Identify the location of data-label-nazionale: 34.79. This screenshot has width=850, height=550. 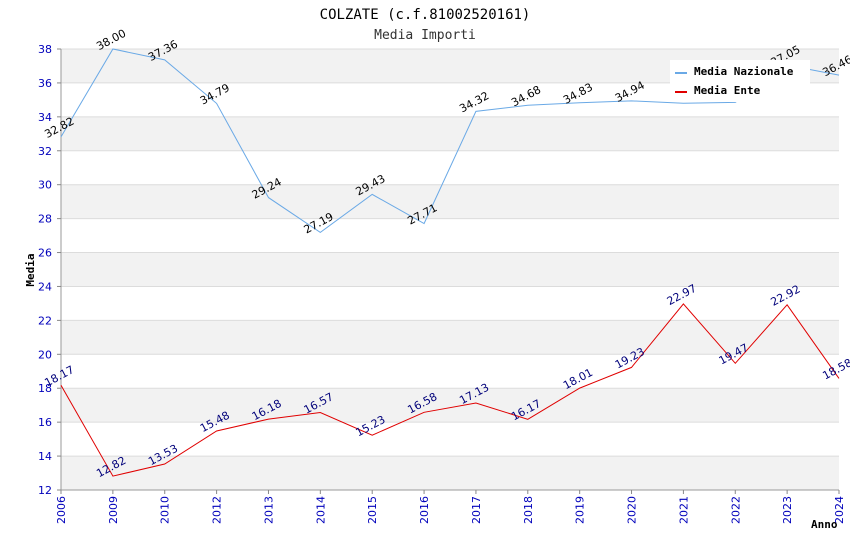
(215, 94).